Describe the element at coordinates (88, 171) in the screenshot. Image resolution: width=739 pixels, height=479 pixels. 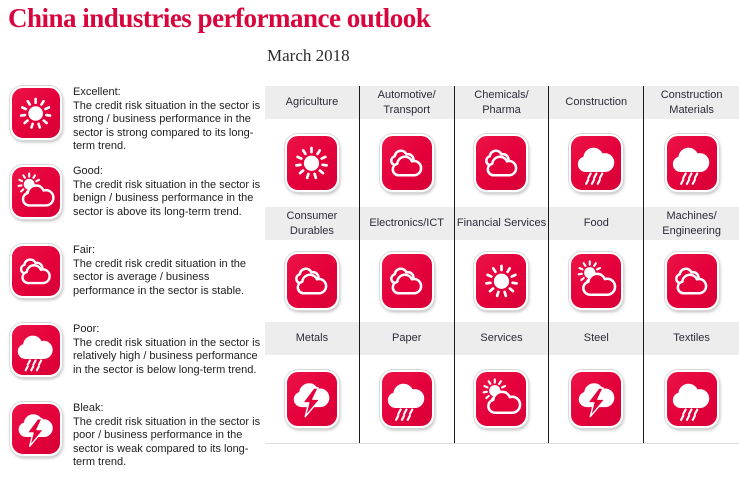
I see `legend-rating-label: Good:` at that location.